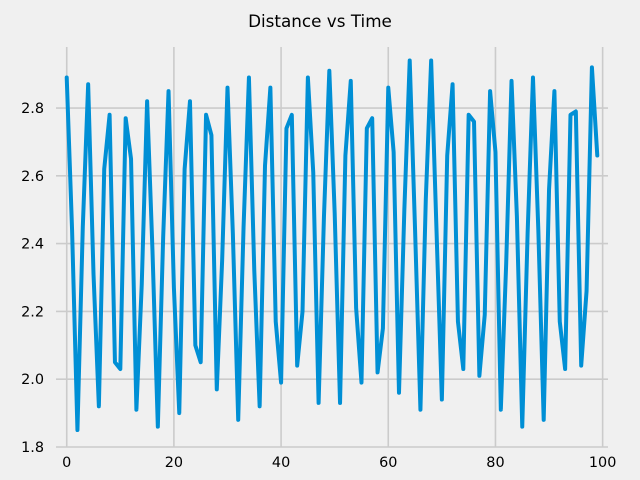 The image size is (640, 480). What do you see at coordinates (495, 463) in the screenshot?
I see `x-tick-label: 80` at bounding box center [495, 463].